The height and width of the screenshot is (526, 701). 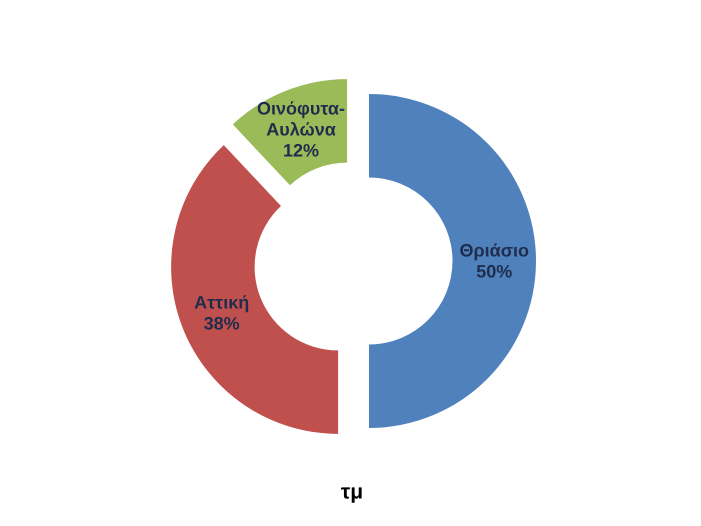 What do you see at coordinates (222, 324) in the screenshot?
I see `data-label: 38%` at bounding box center [222, 324].